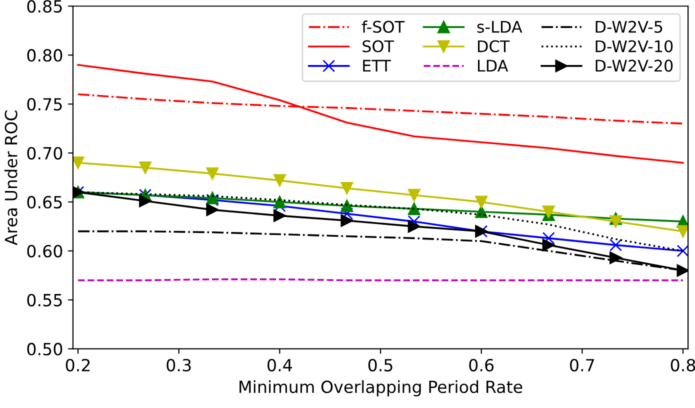 The width and height of the screenshot is (695, 408). What do you see at coordinates (380, 365) in the screenshot?
I see `x-tick-label: 0.5` at bounding box center [380, 365].